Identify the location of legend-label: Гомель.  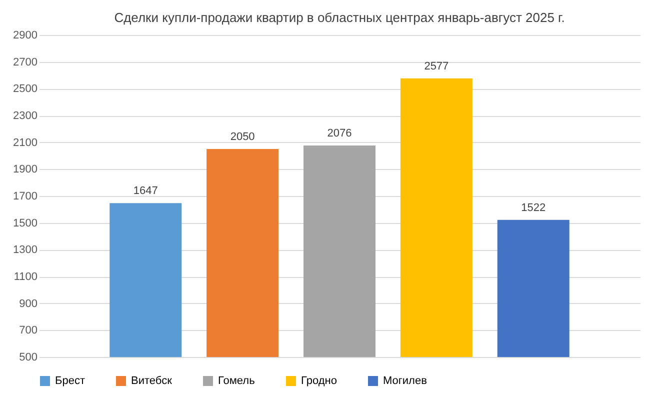
(237, 381).